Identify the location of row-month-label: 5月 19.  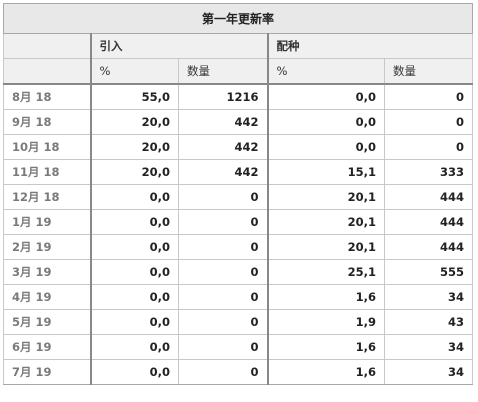
(47, 322).